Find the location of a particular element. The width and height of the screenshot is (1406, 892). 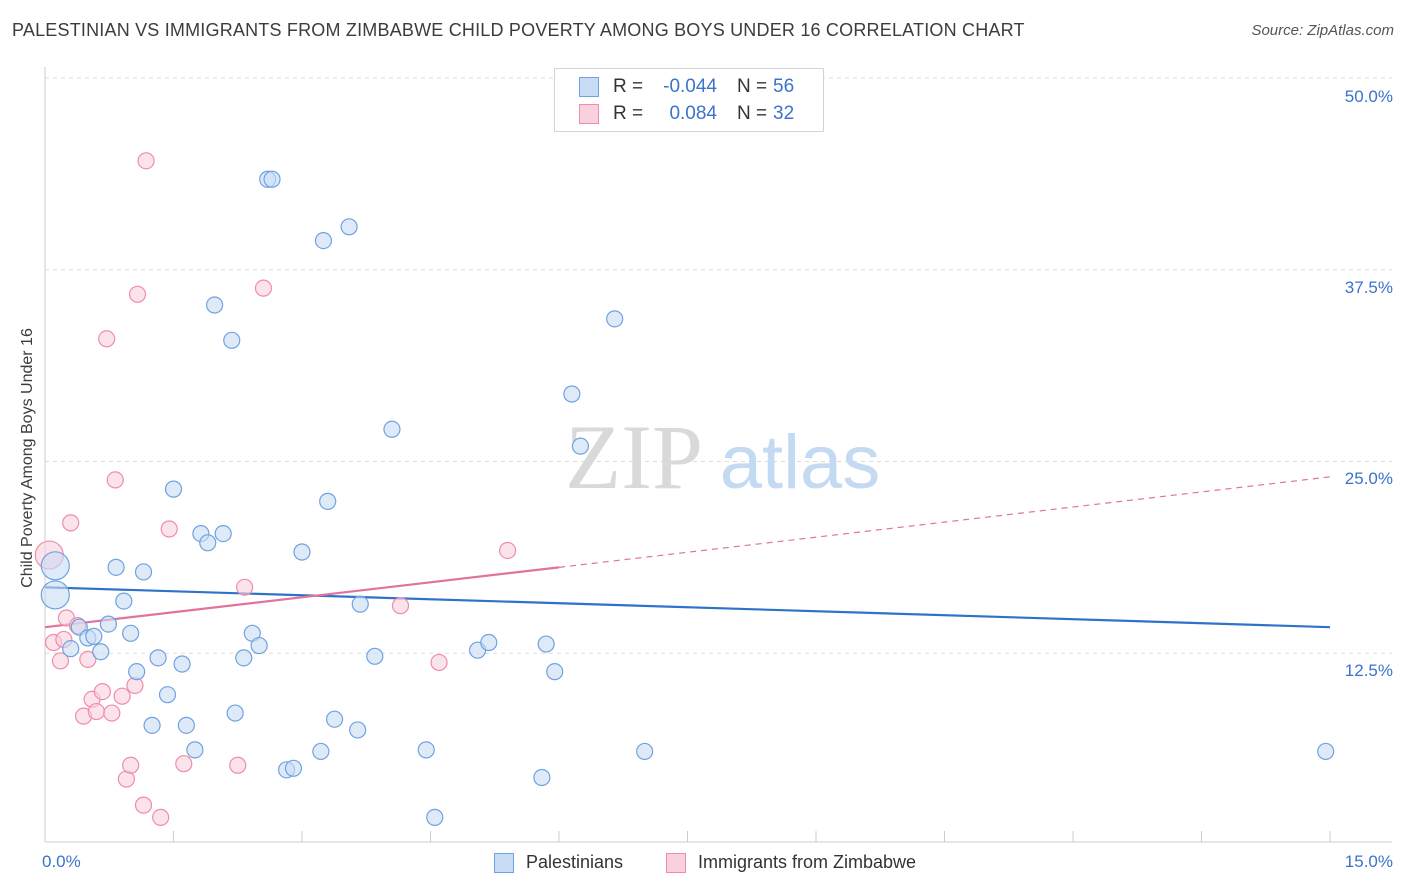

legend-label: Immigrants from Zimbabwe is located at coordinates (807, 862).